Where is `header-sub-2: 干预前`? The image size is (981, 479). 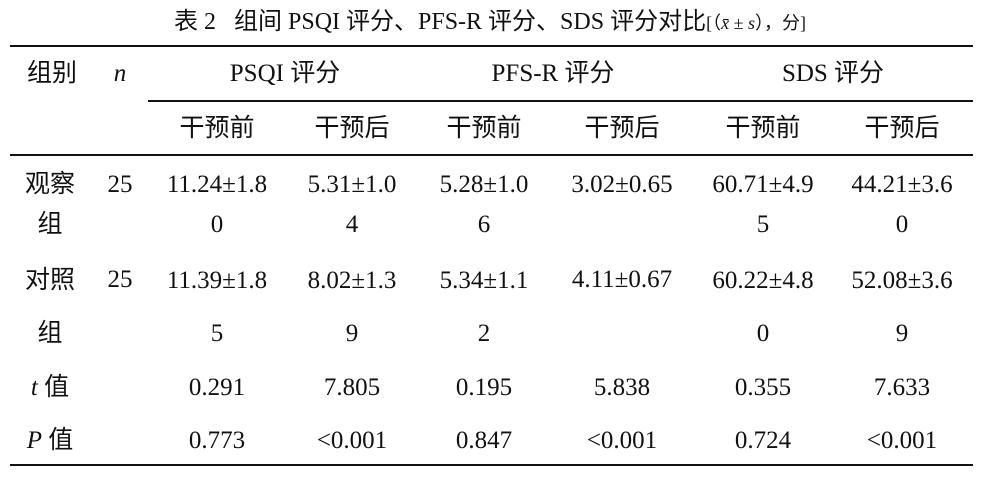 header-sub-2: 干预前 is located at coordinates (484, 128).